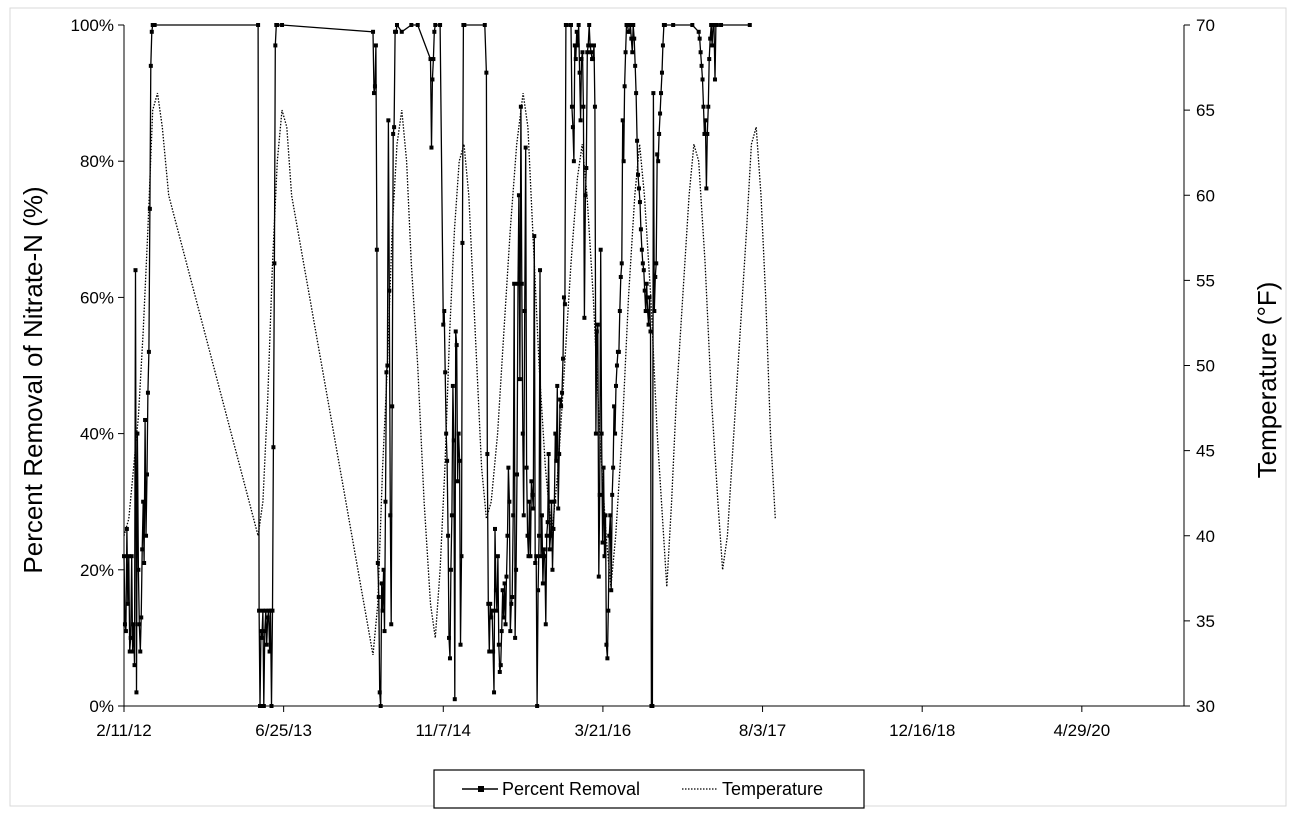 The width and height of the screenshot is (1296, 819). I want to click on legend: Percent Removal Temperature, so click(649, 789).